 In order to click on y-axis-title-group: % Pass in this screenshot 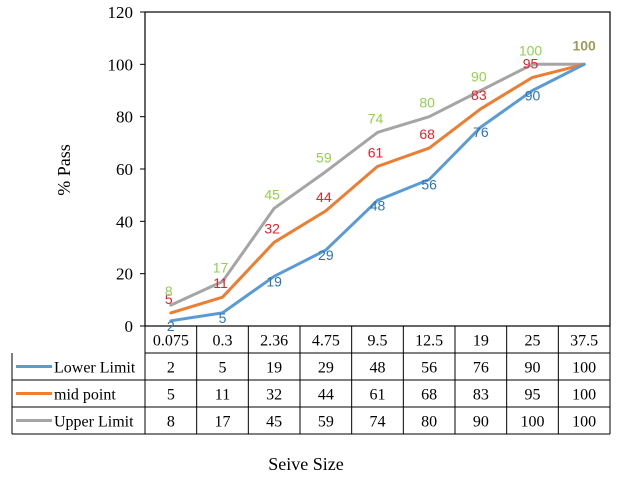, I will do `click(64, 170)`.